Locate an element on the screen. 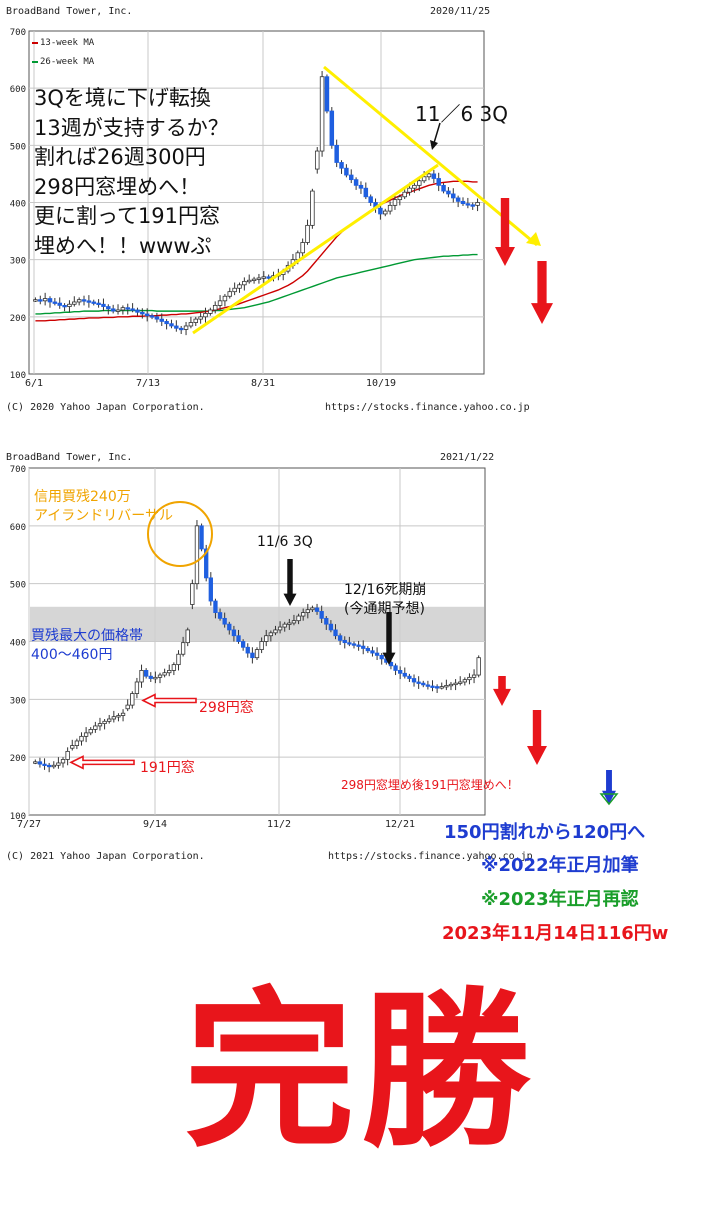  chart2-xtick-1: 9/14 is located at coordinates (155, 824).